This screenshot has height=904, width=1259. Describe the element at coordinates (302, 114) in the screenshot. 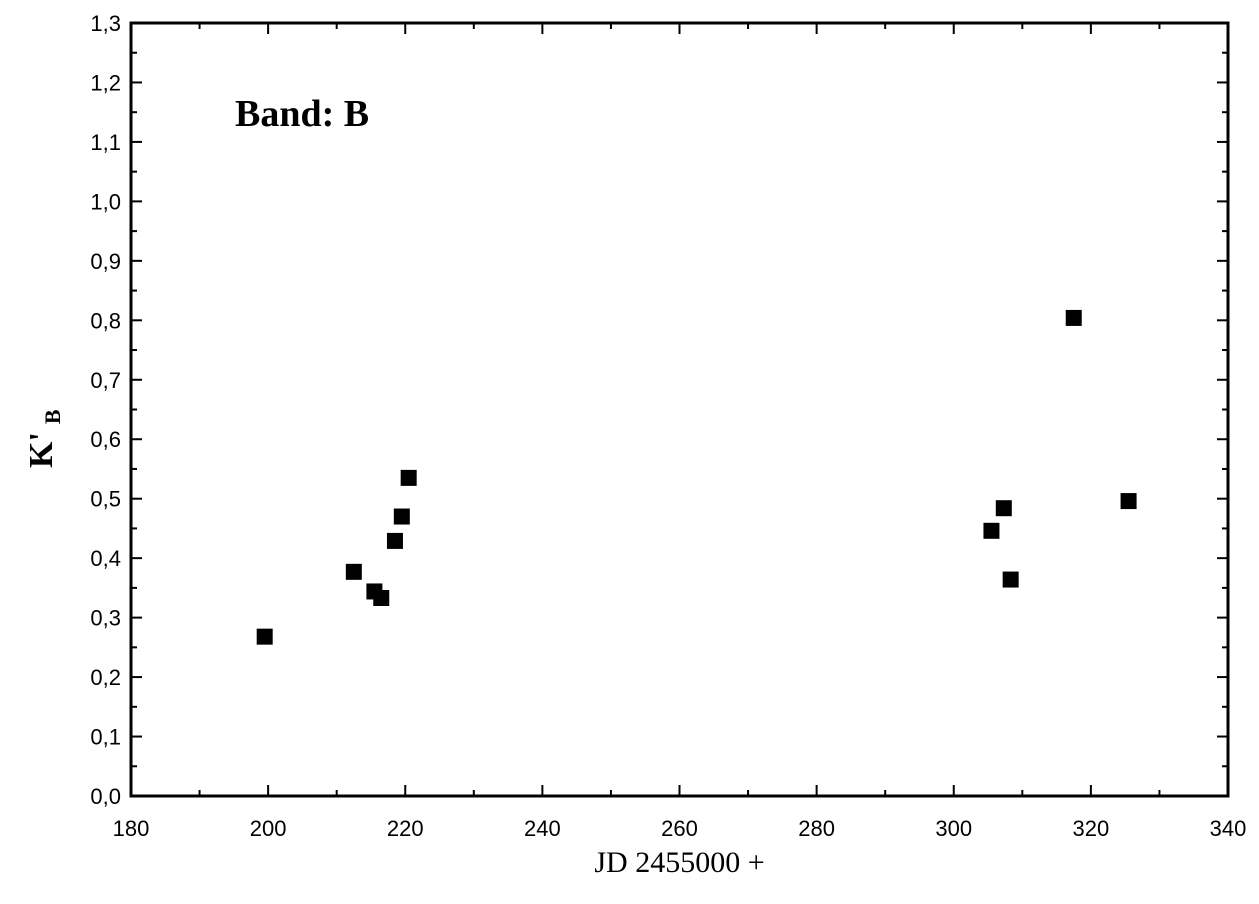

I see `band-annotation: Band: B` at that location.